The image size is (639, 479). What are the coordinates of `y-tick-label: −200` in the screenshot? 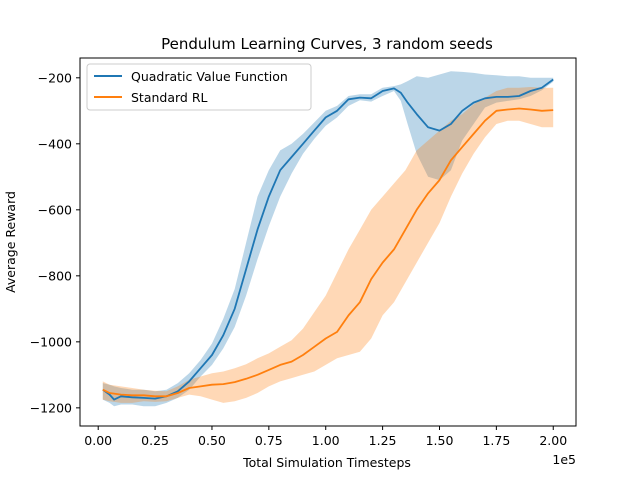 It's located at (55, 77).